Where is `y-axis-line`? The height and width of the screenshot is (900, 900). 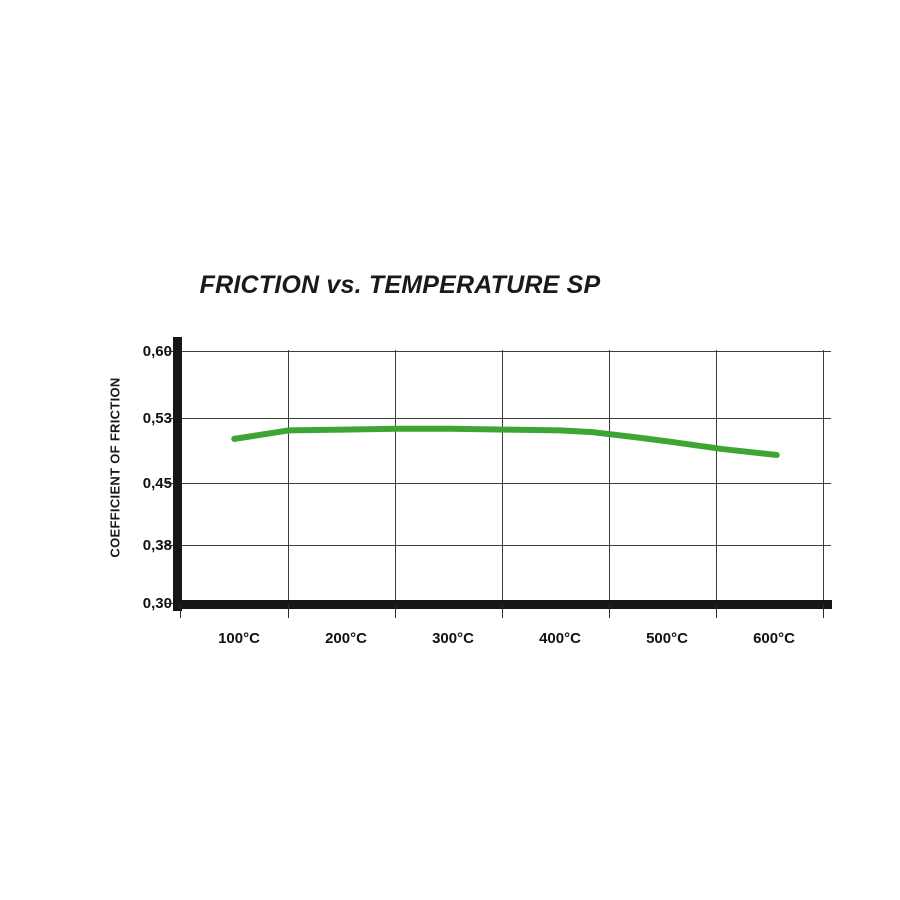
y-axis-line is located at coordinates (177, 474).